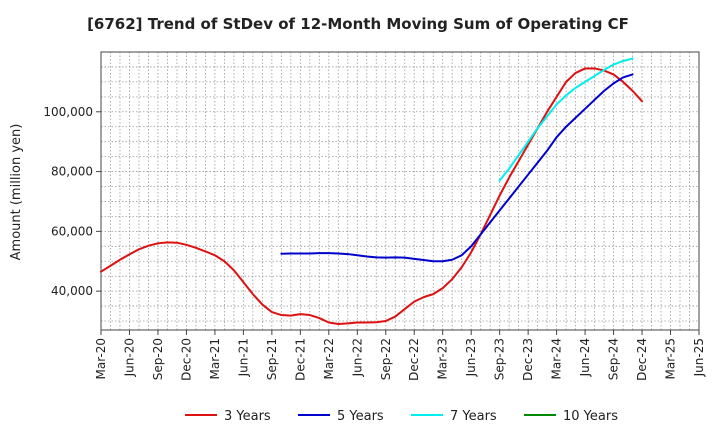 The width and height of the screenshot is (720, 444). What do you see at coordinates (129, 357) in the screenshot?
I see `x-tick-label: Jun-20` at bounding box center [129, 357].